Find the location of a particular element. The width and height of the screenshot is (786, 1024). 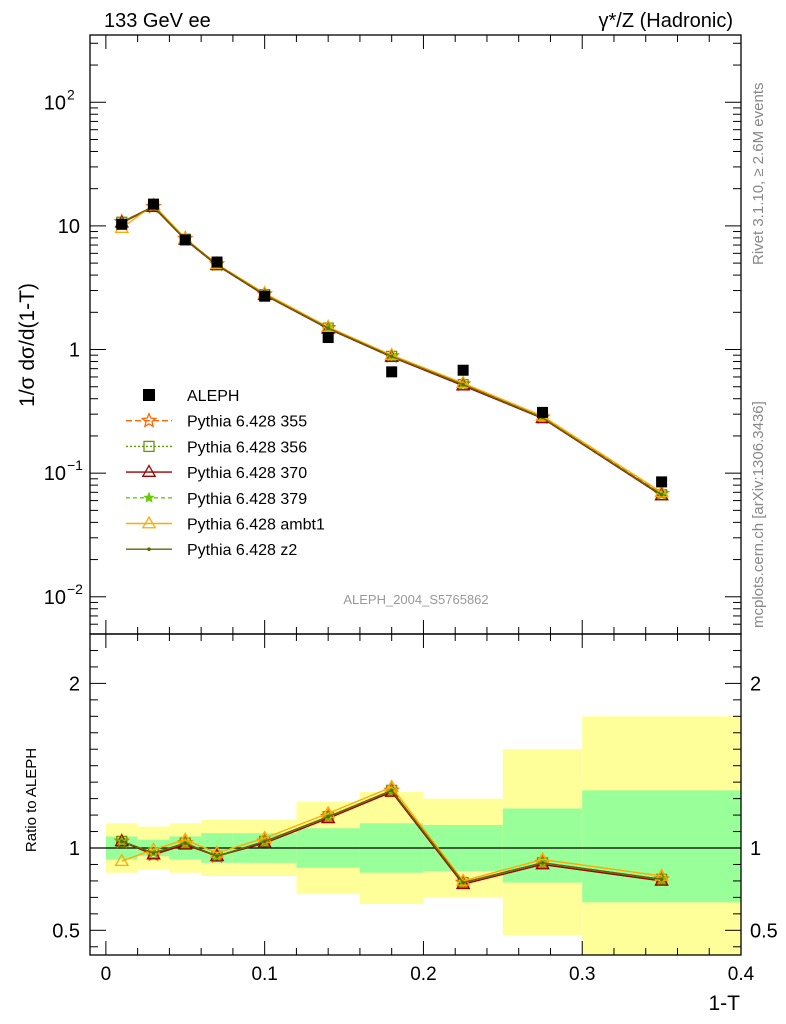

ratio-y-tick-label: 0.5 is located at coordinates (66, 931).